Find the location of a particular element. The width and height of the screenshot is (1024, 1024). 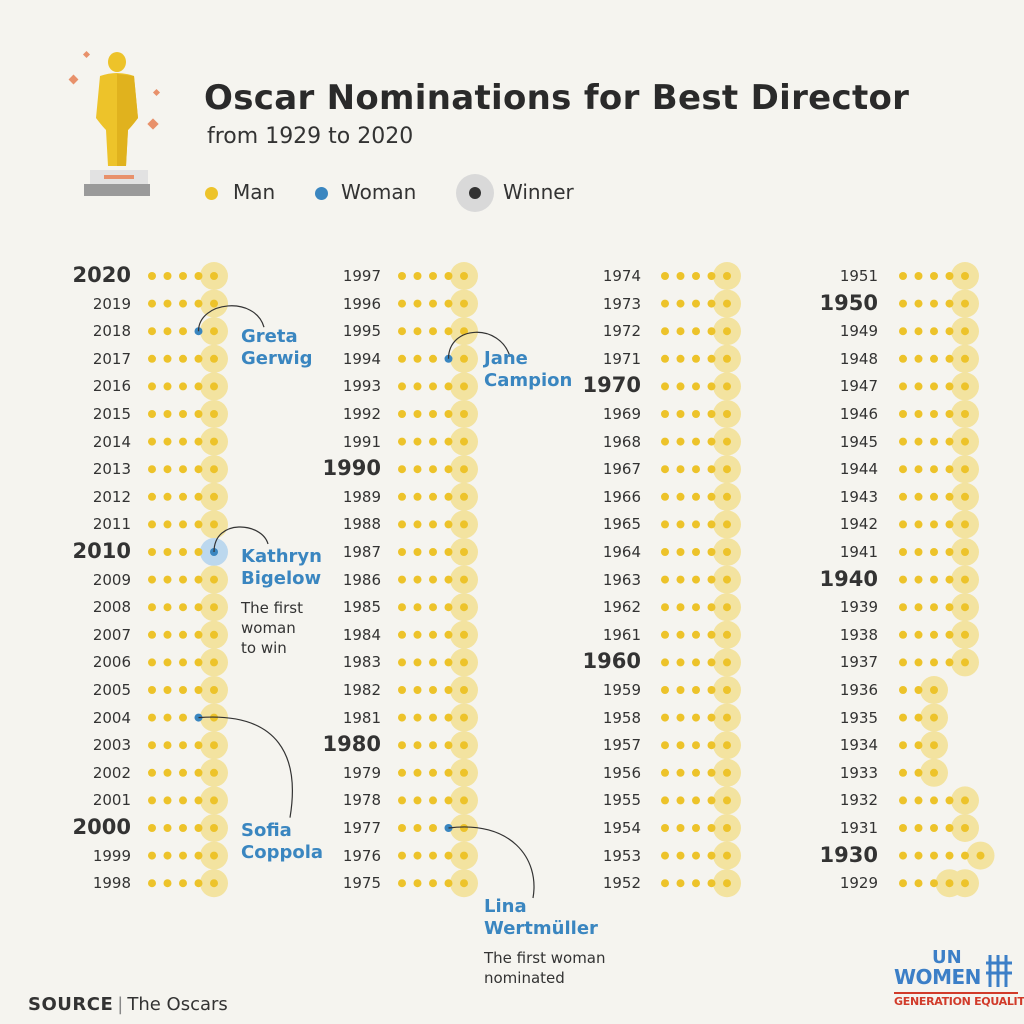

annotation-name: Lina is located at coordinates (505, 906).